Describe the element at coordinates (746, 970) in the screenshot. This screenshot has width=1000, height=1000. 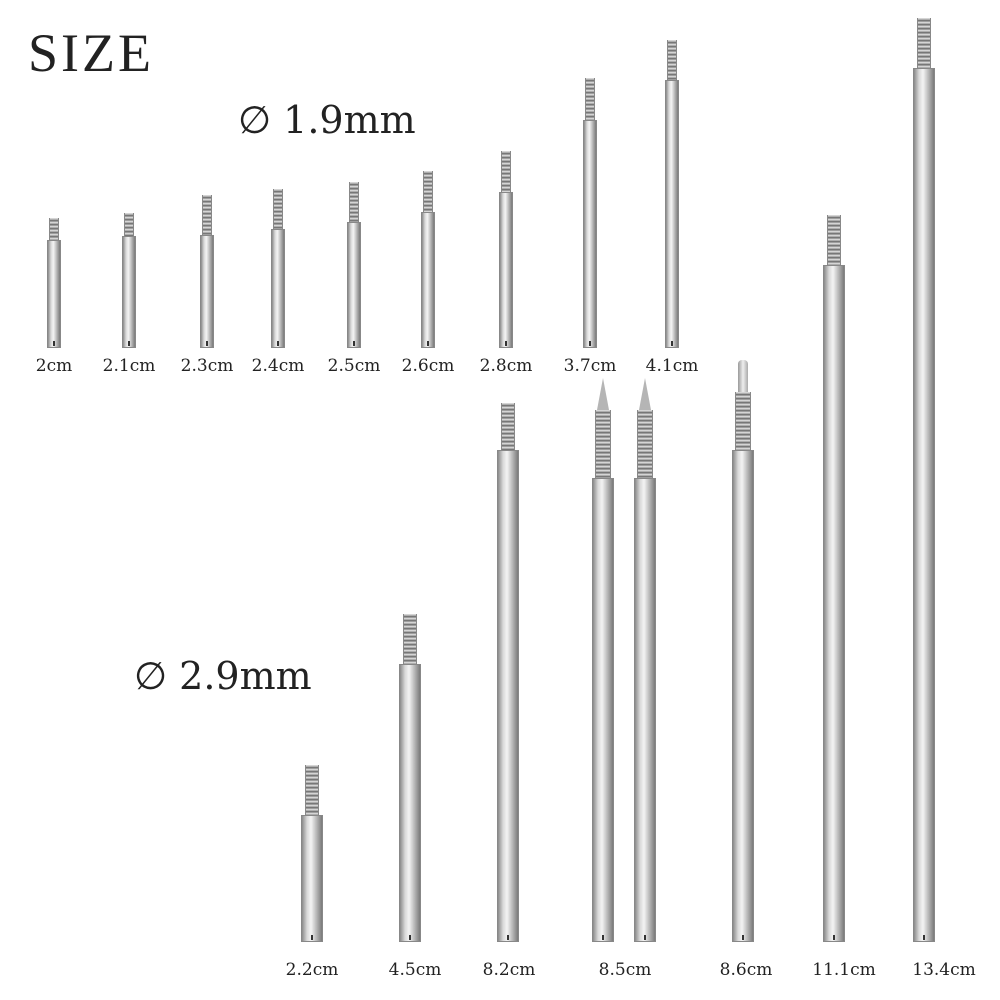
I see `rod-size-label: 8.6cm` at that location.